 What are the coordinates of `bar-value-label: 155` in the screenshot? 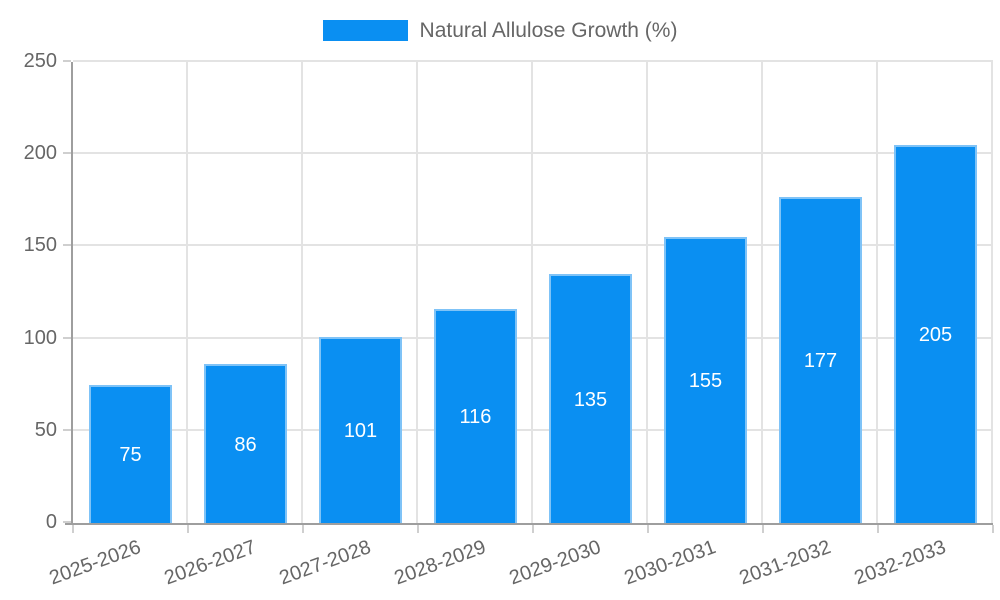 It's located at (705, 381).